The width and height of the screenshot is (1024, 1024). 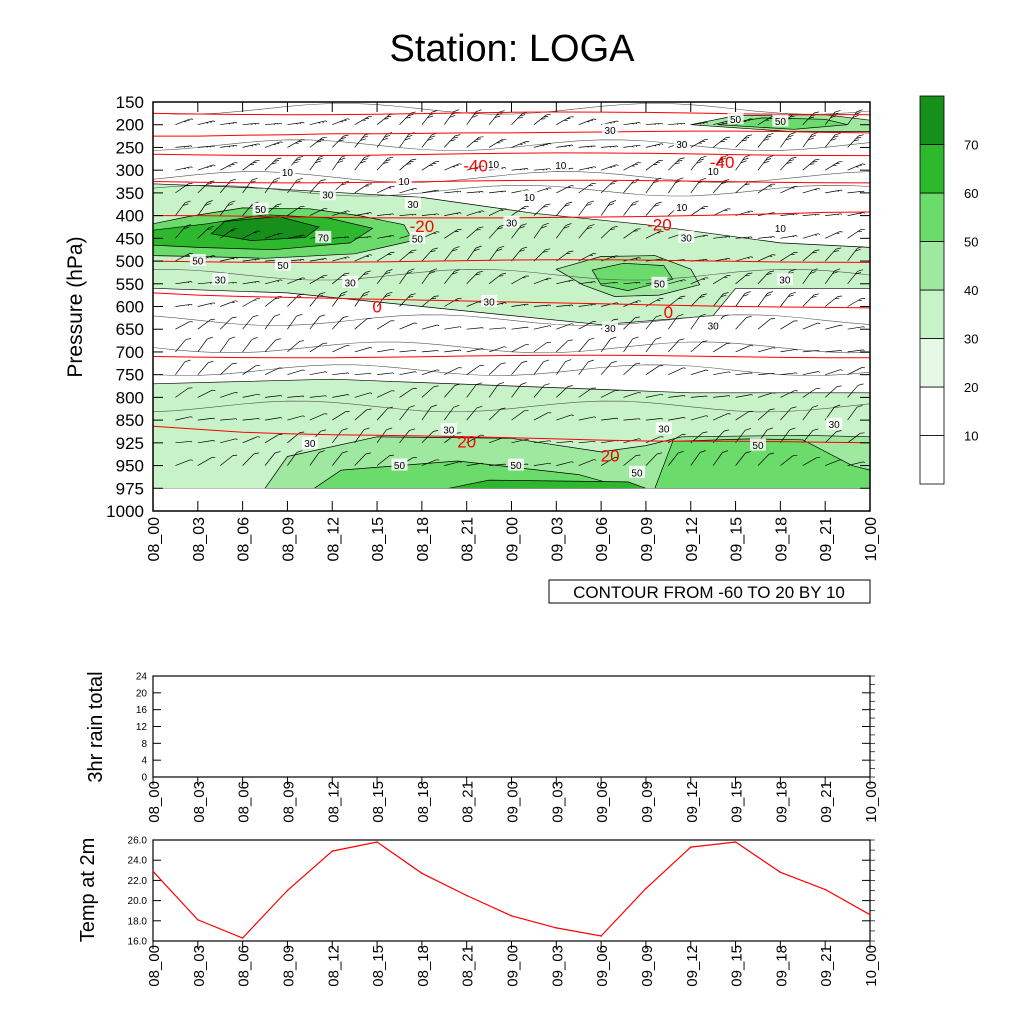 I want to click on colorbar-label: 70, so click(x=971, y=145).